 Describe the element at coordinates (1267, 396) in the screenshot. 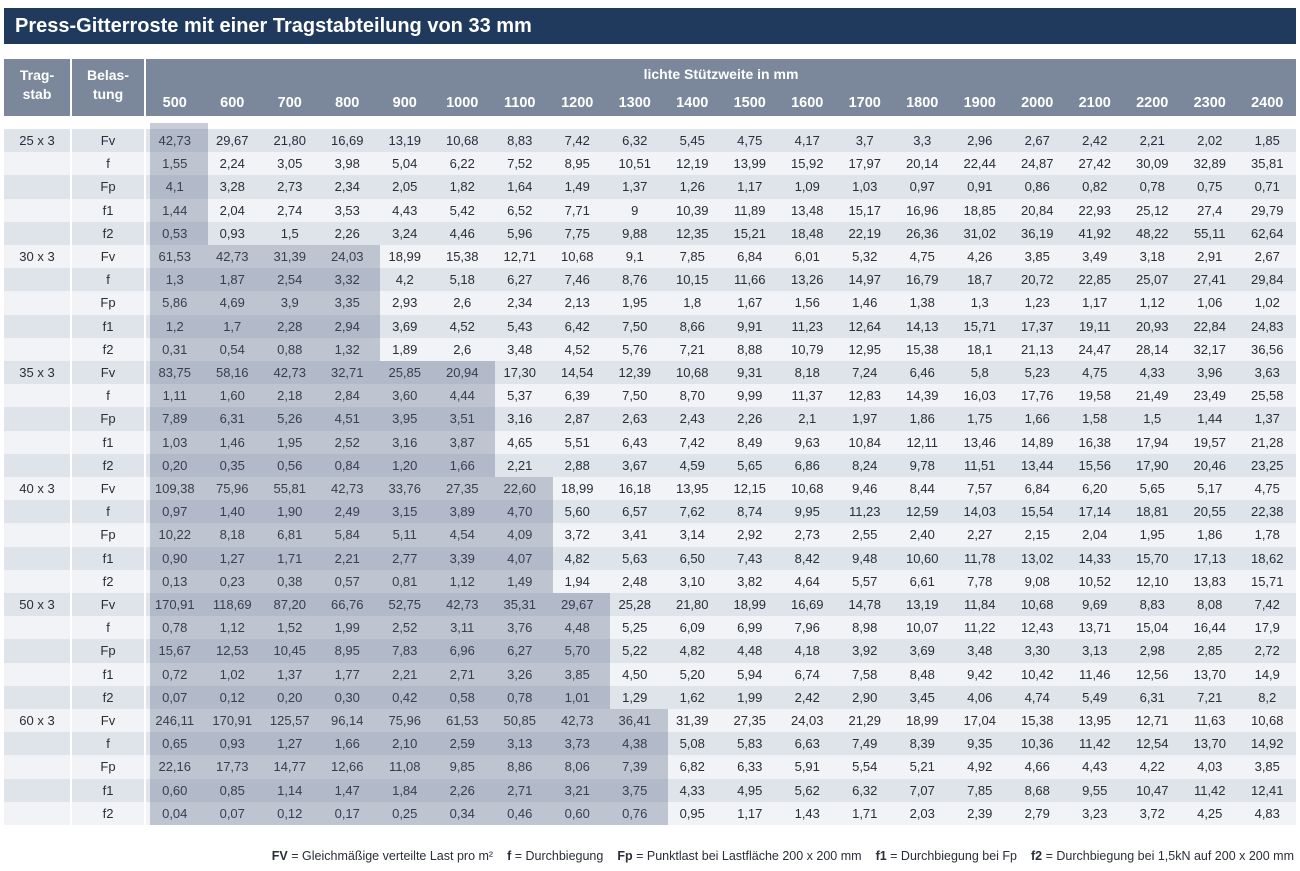

I see `table-cell: 25,58` at that location.